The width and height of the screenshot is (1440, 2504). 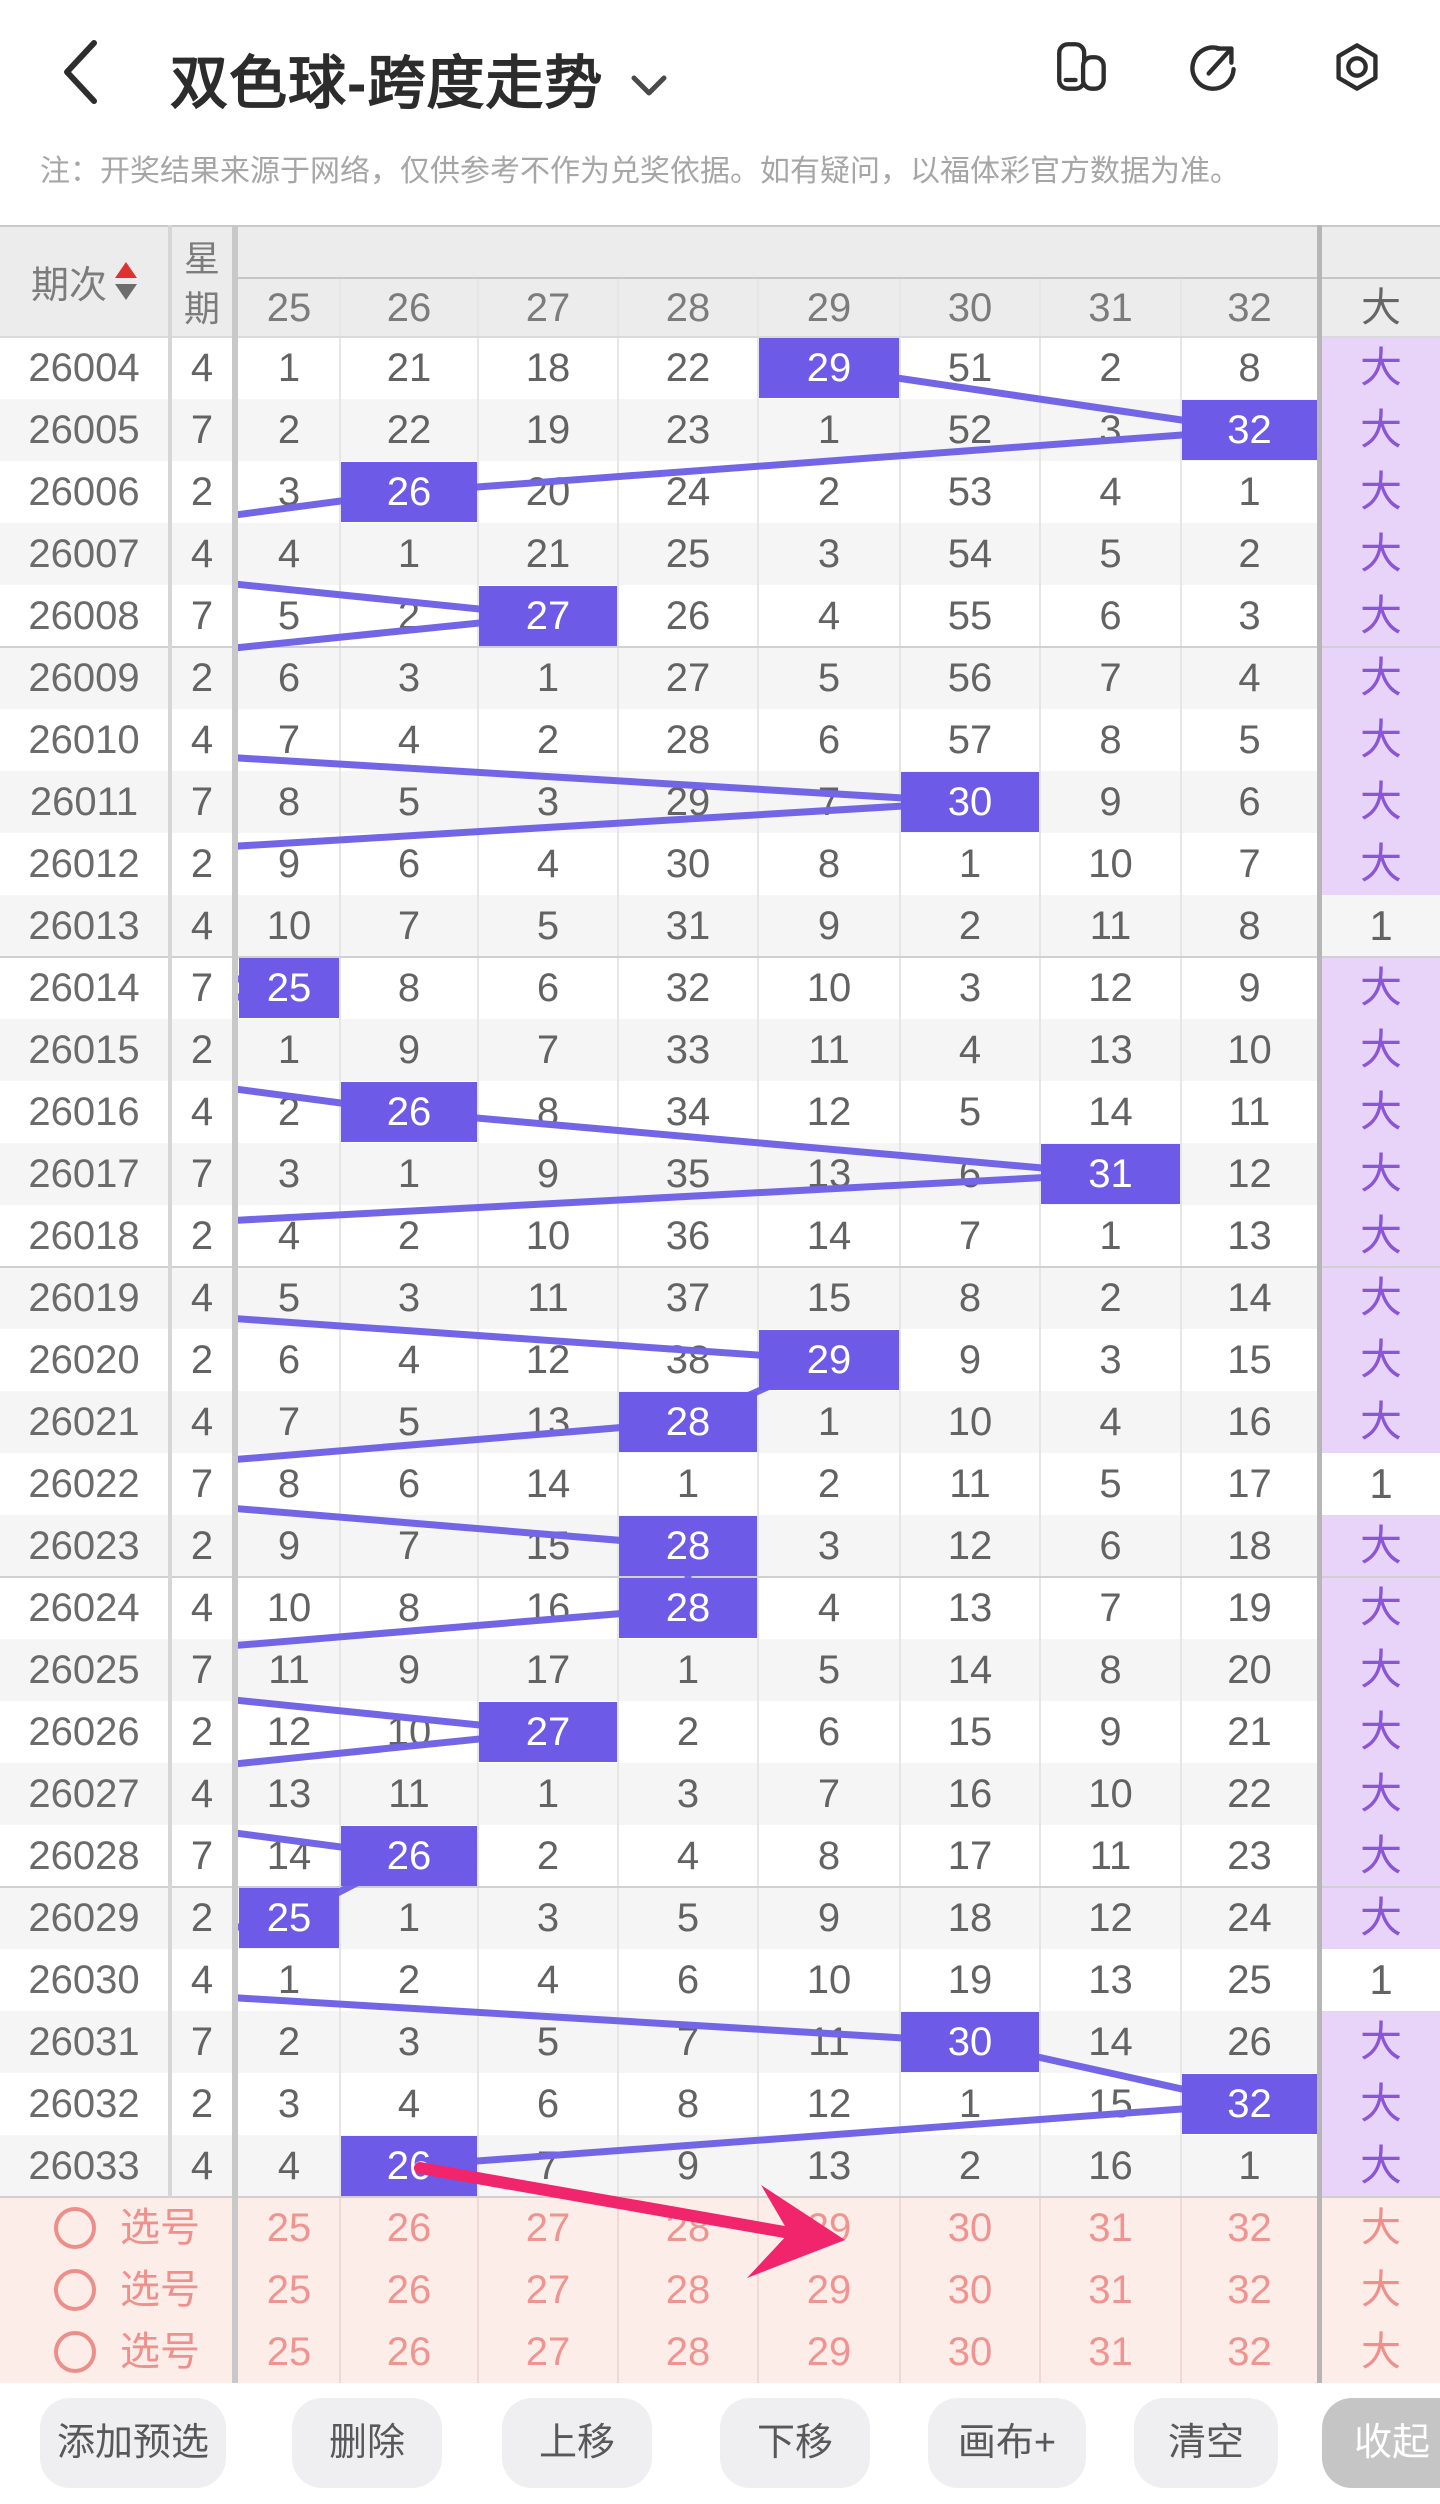 I want to click on settings-icon, so click(x=1357, y=67).